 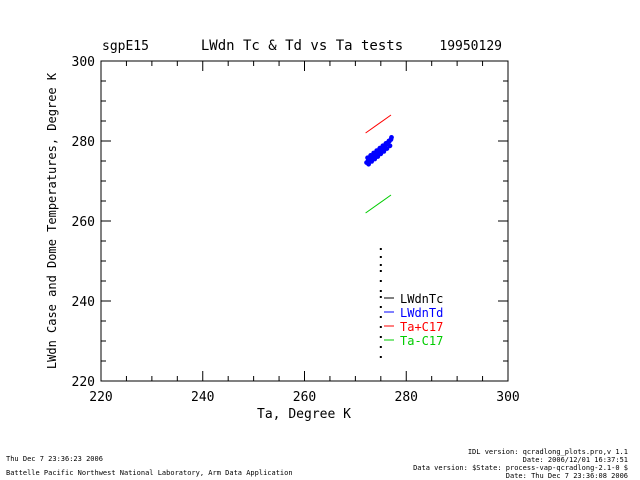 I want to click on y-tick-label: 260, so click(x=83, y=222).